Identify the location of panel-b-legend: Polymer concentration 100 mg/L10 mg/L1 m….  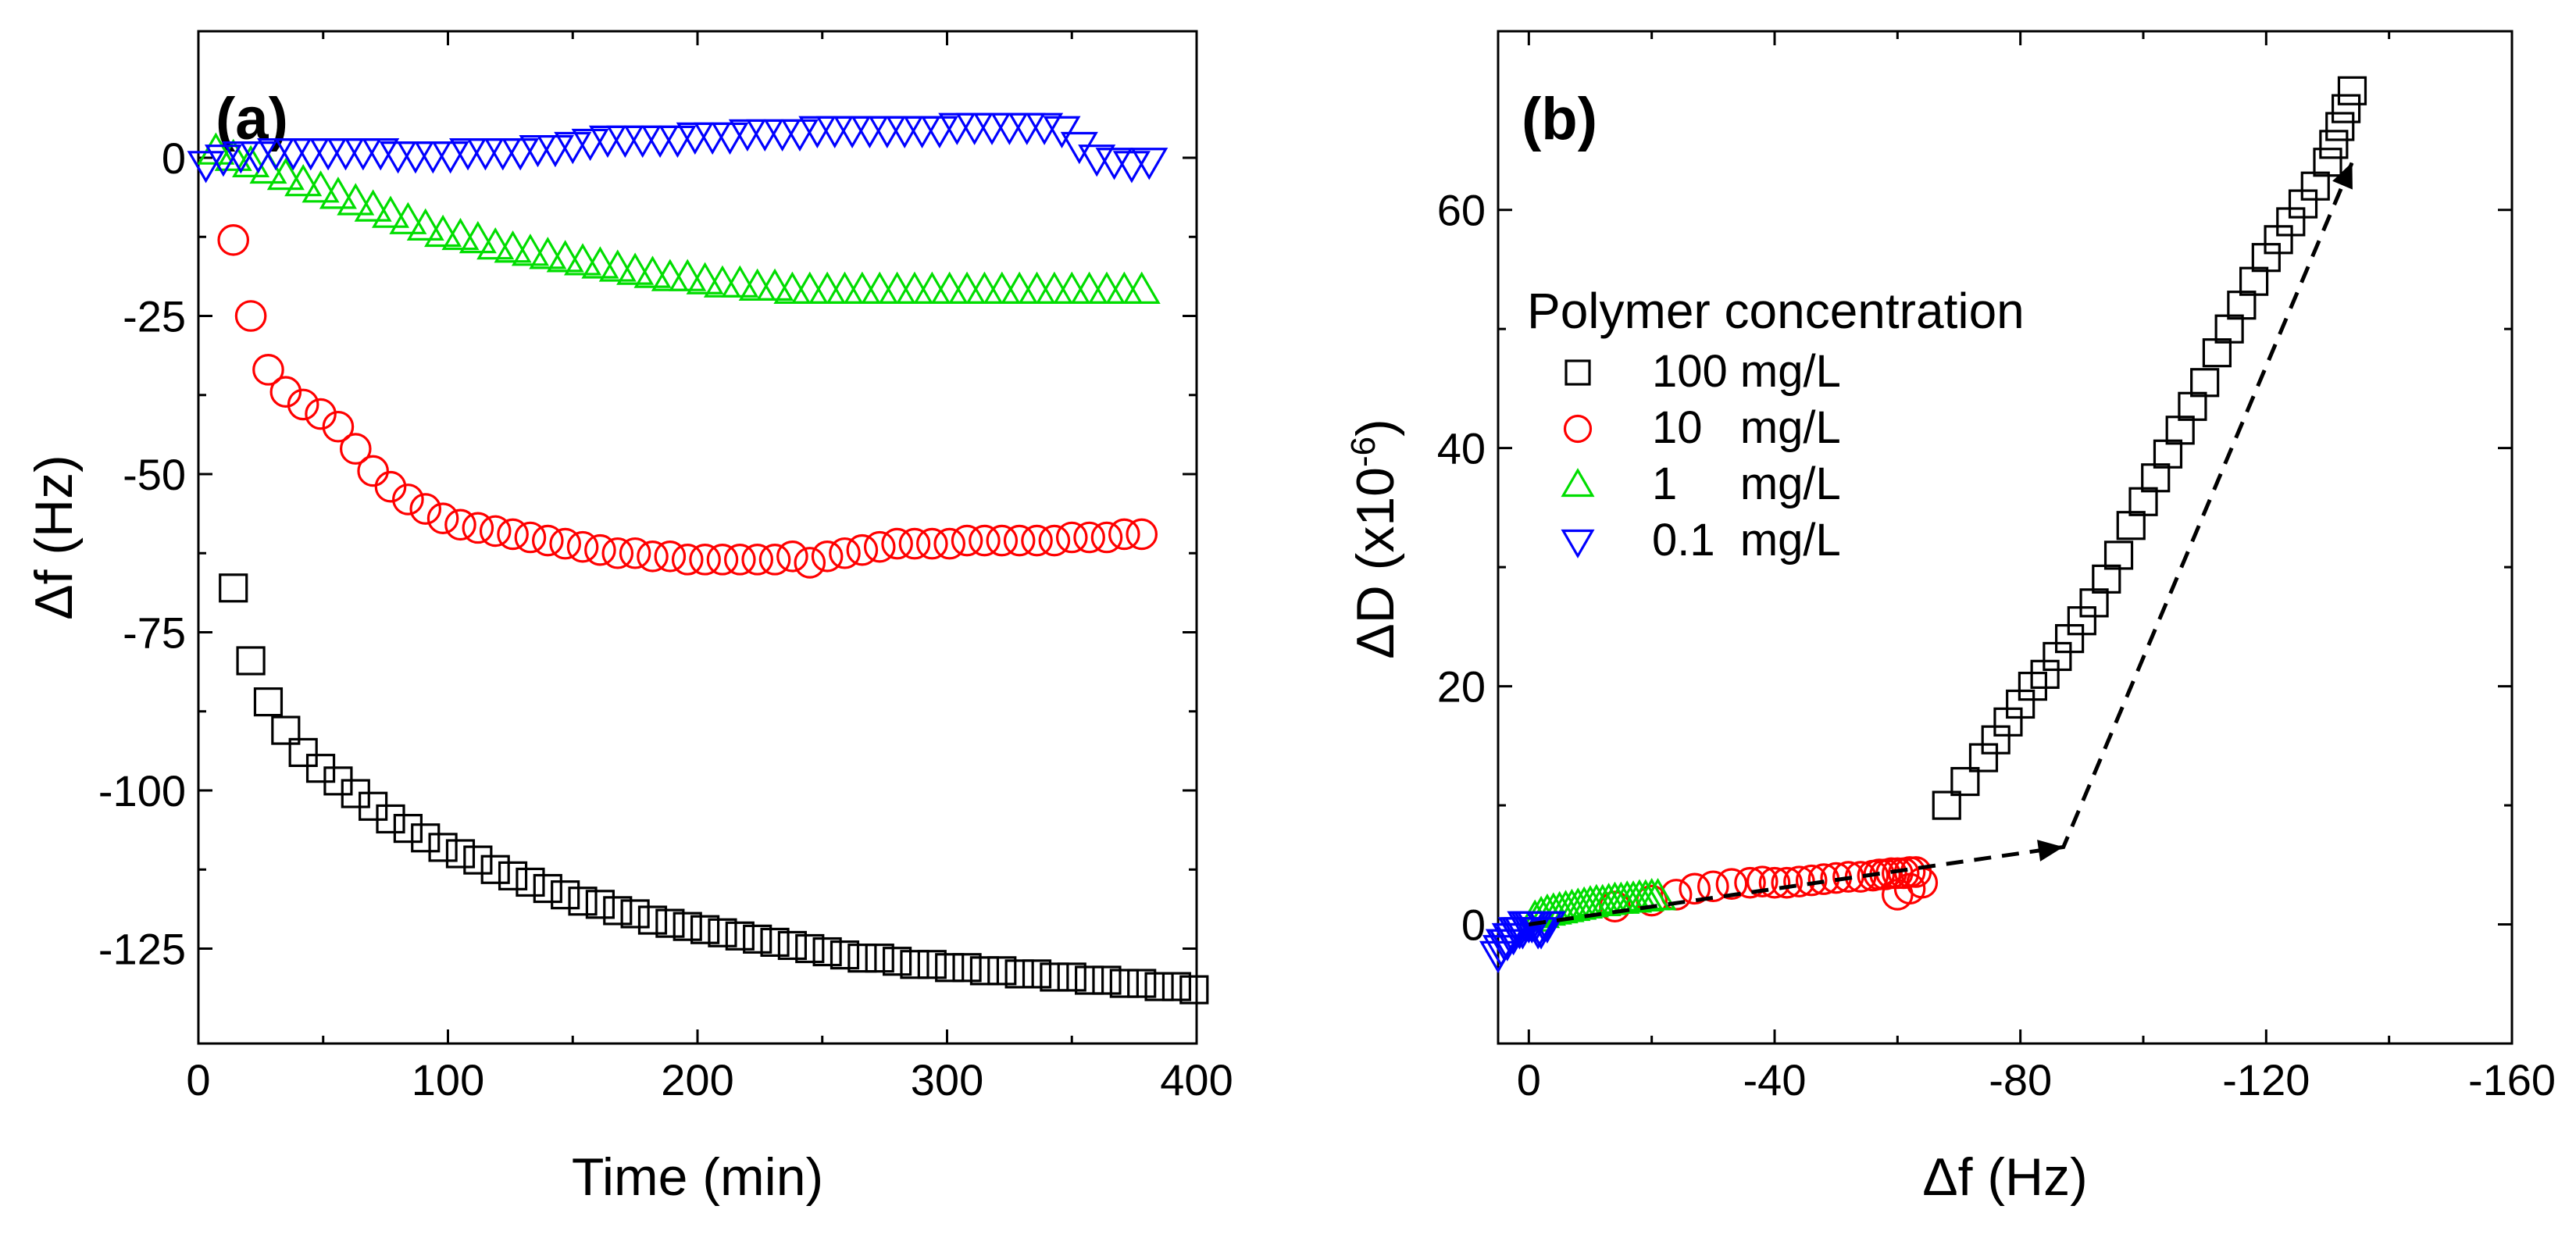
(1776, 424).